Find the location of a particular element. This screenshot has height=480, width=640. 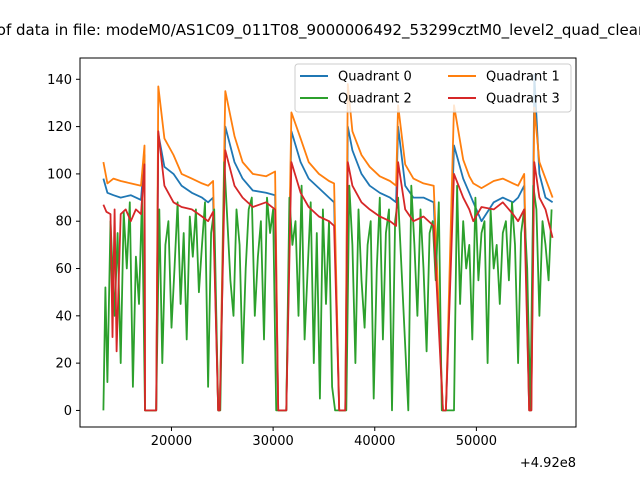

x-tick-label: 20000 is located at coordinates (171, 441).